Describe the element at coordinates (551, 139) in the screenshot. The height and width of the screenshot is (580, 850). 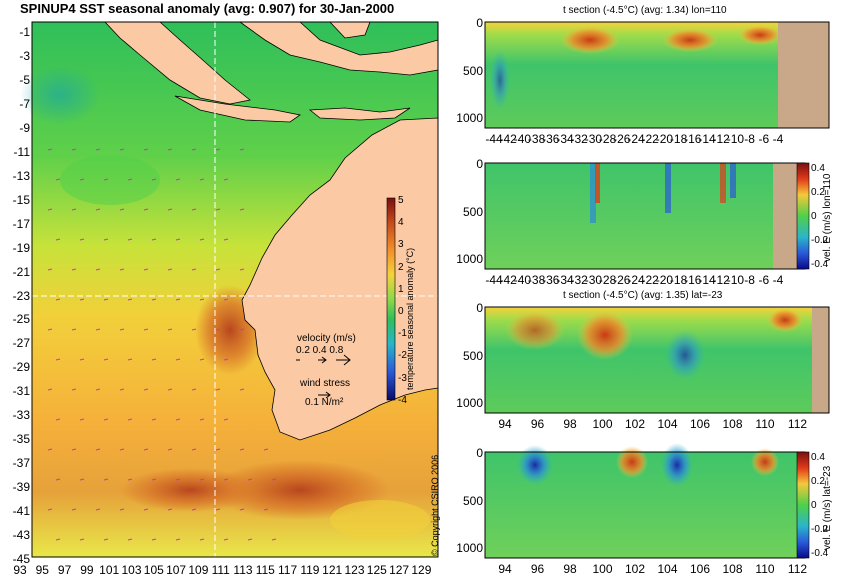
I see `section-x-tick-label: -36` at that location.